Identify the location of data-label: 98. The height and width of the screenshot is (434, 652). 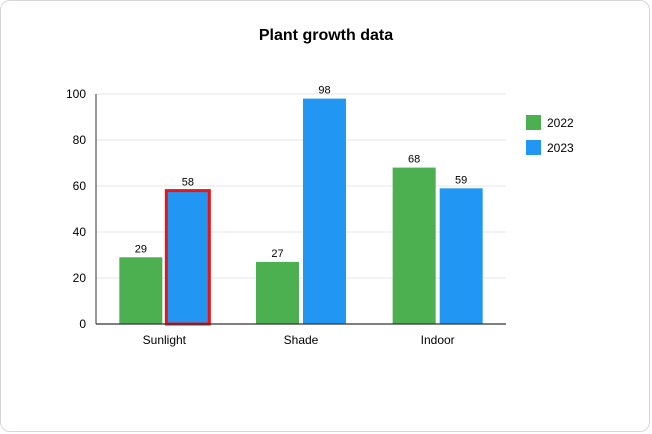
(324, 91).